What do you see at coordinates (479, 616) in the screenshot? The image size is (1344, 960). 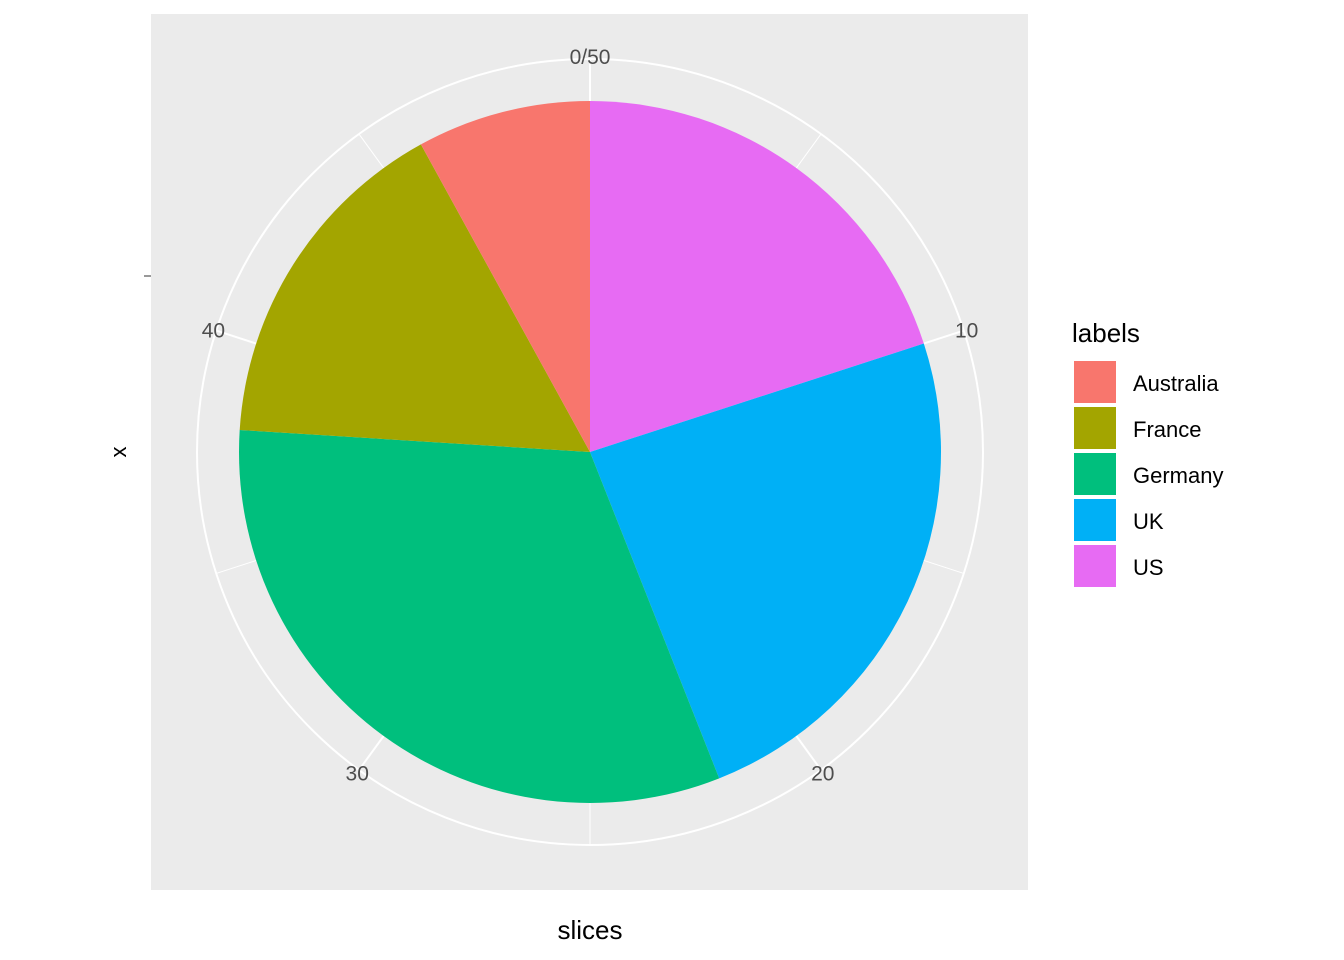 I see `pie-slice-germany` at bounding box center [479, 616].